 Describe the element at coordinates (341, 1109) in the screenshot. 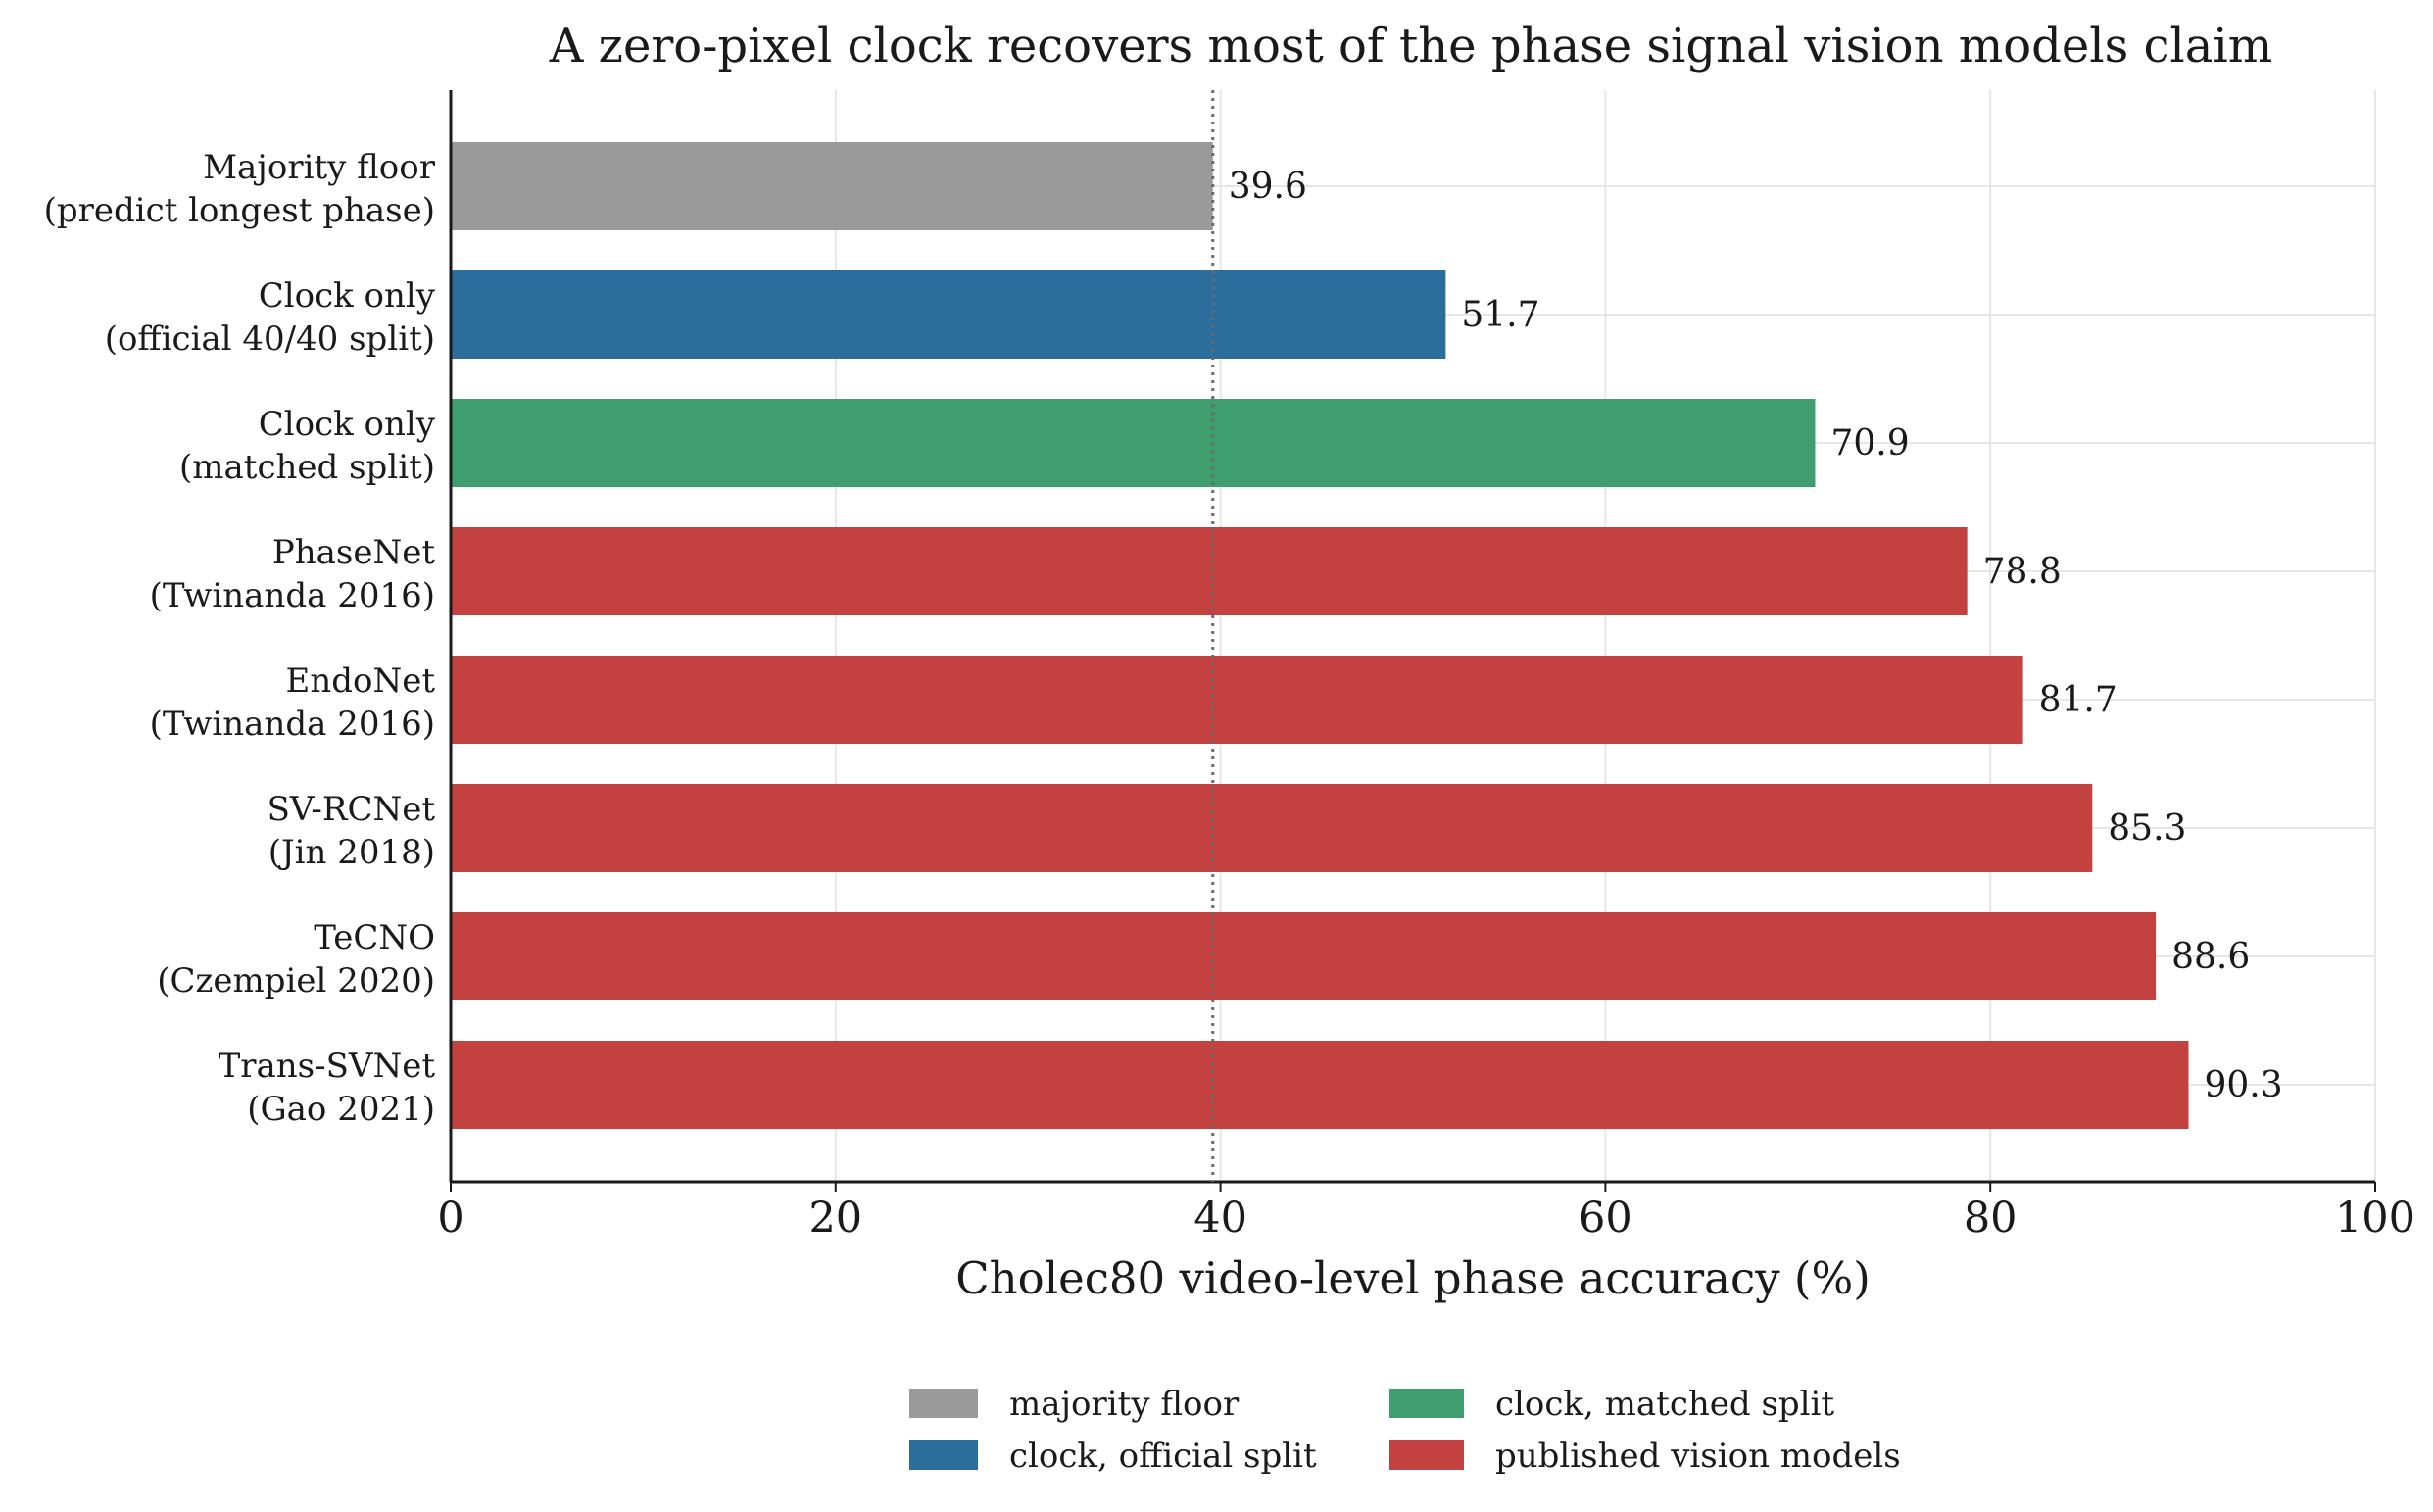

I see `category-label-line2: (Gao 2021)` at that location.